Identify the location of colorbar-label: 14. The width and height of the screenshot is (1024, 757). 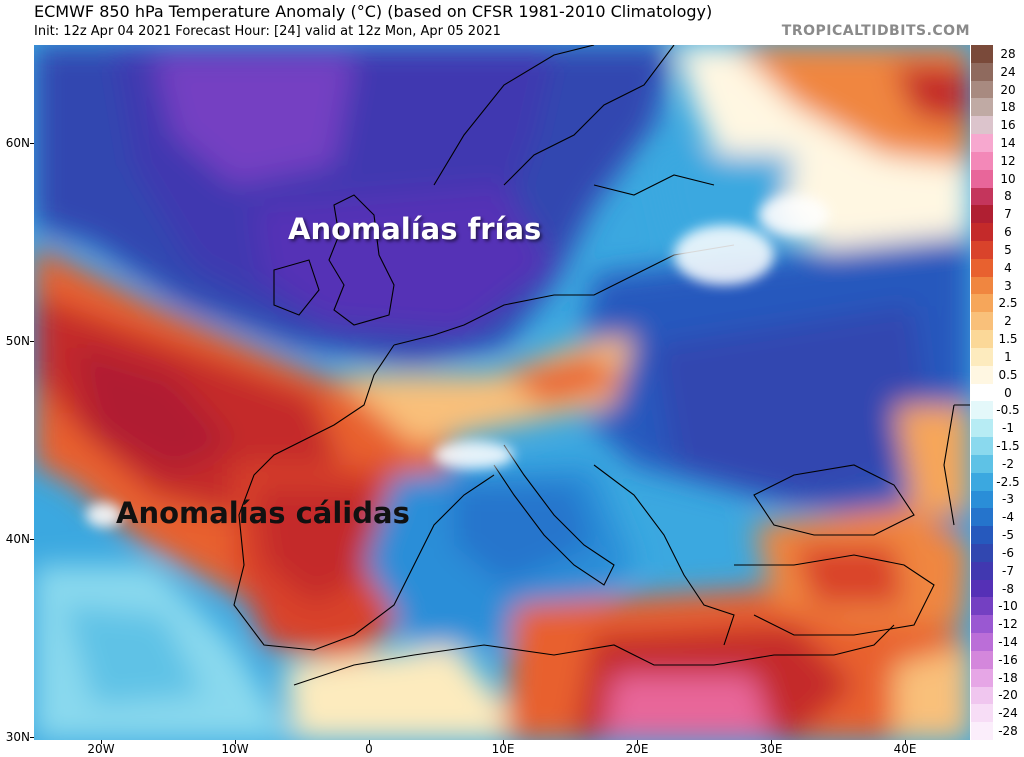
(1008, 143).